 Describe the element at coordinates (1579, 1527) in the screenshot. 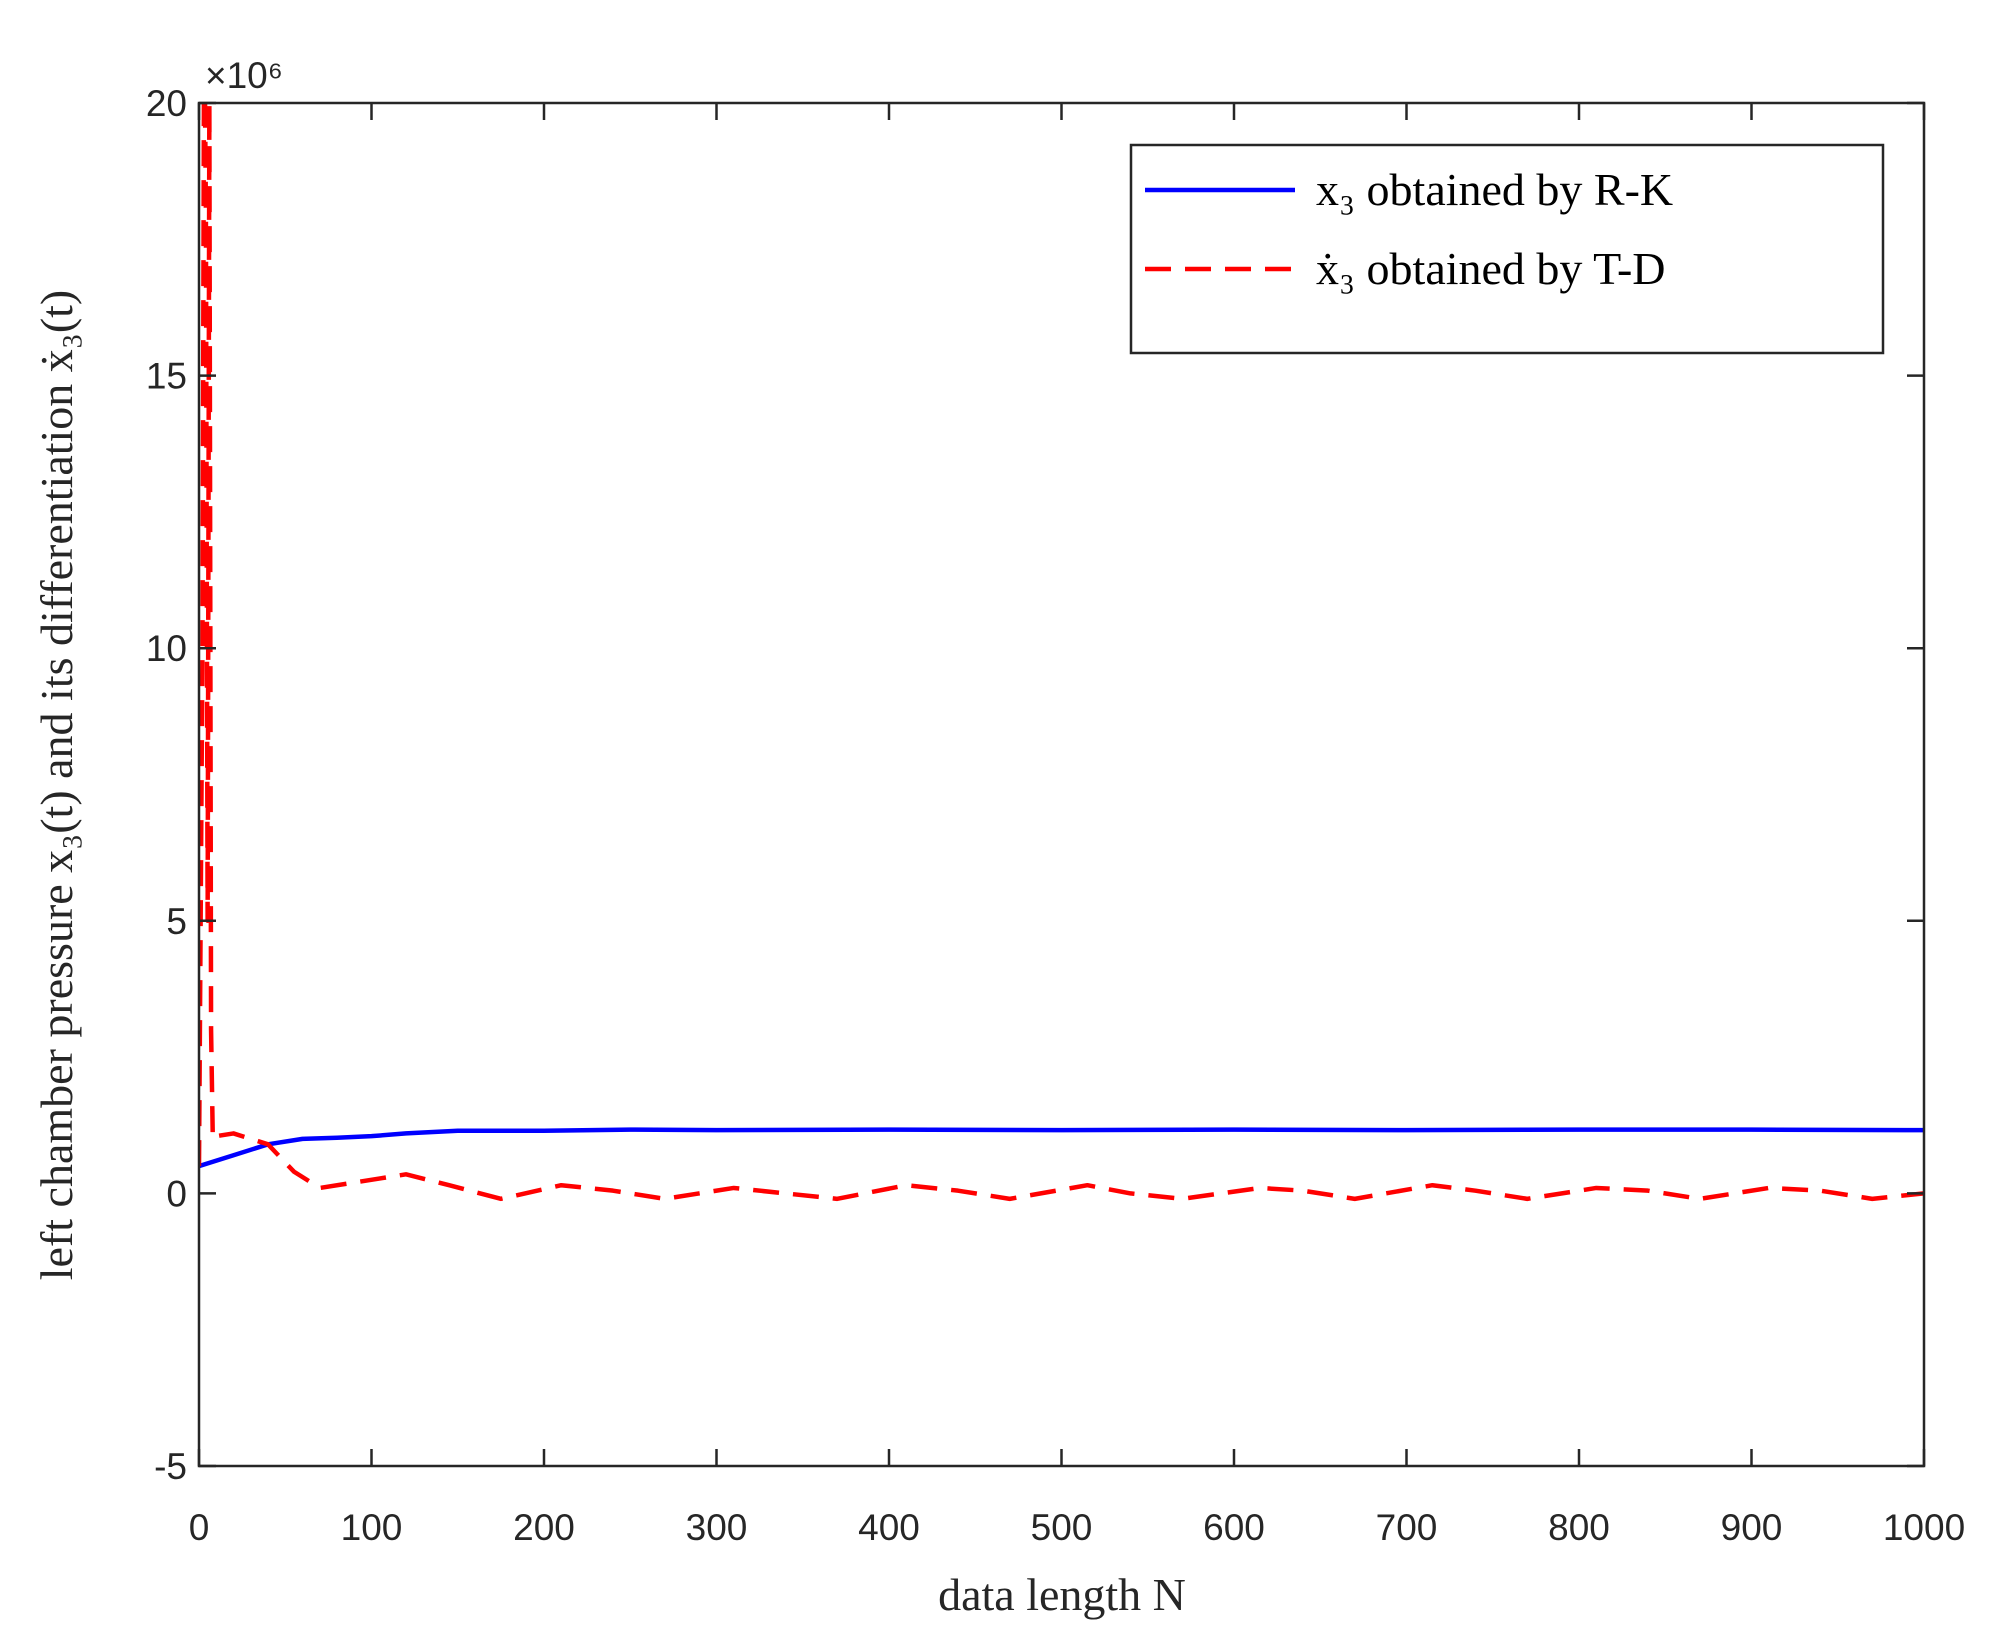

I see `x-tick-label: 800` at that location.